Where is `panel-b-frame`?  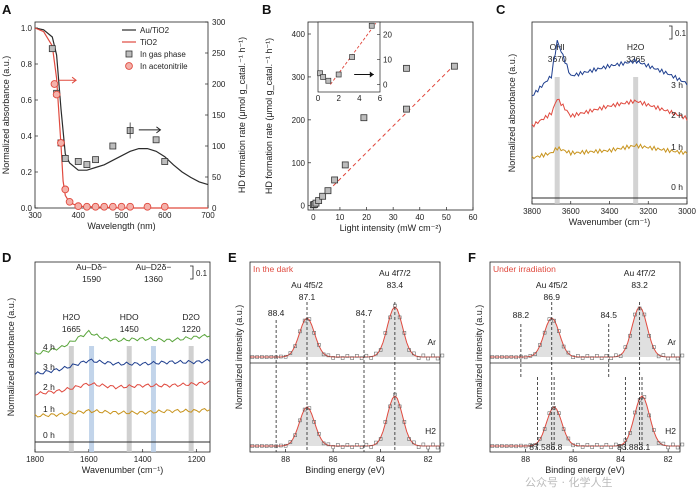 panel-b-frame is located at coordinates (390, 116).